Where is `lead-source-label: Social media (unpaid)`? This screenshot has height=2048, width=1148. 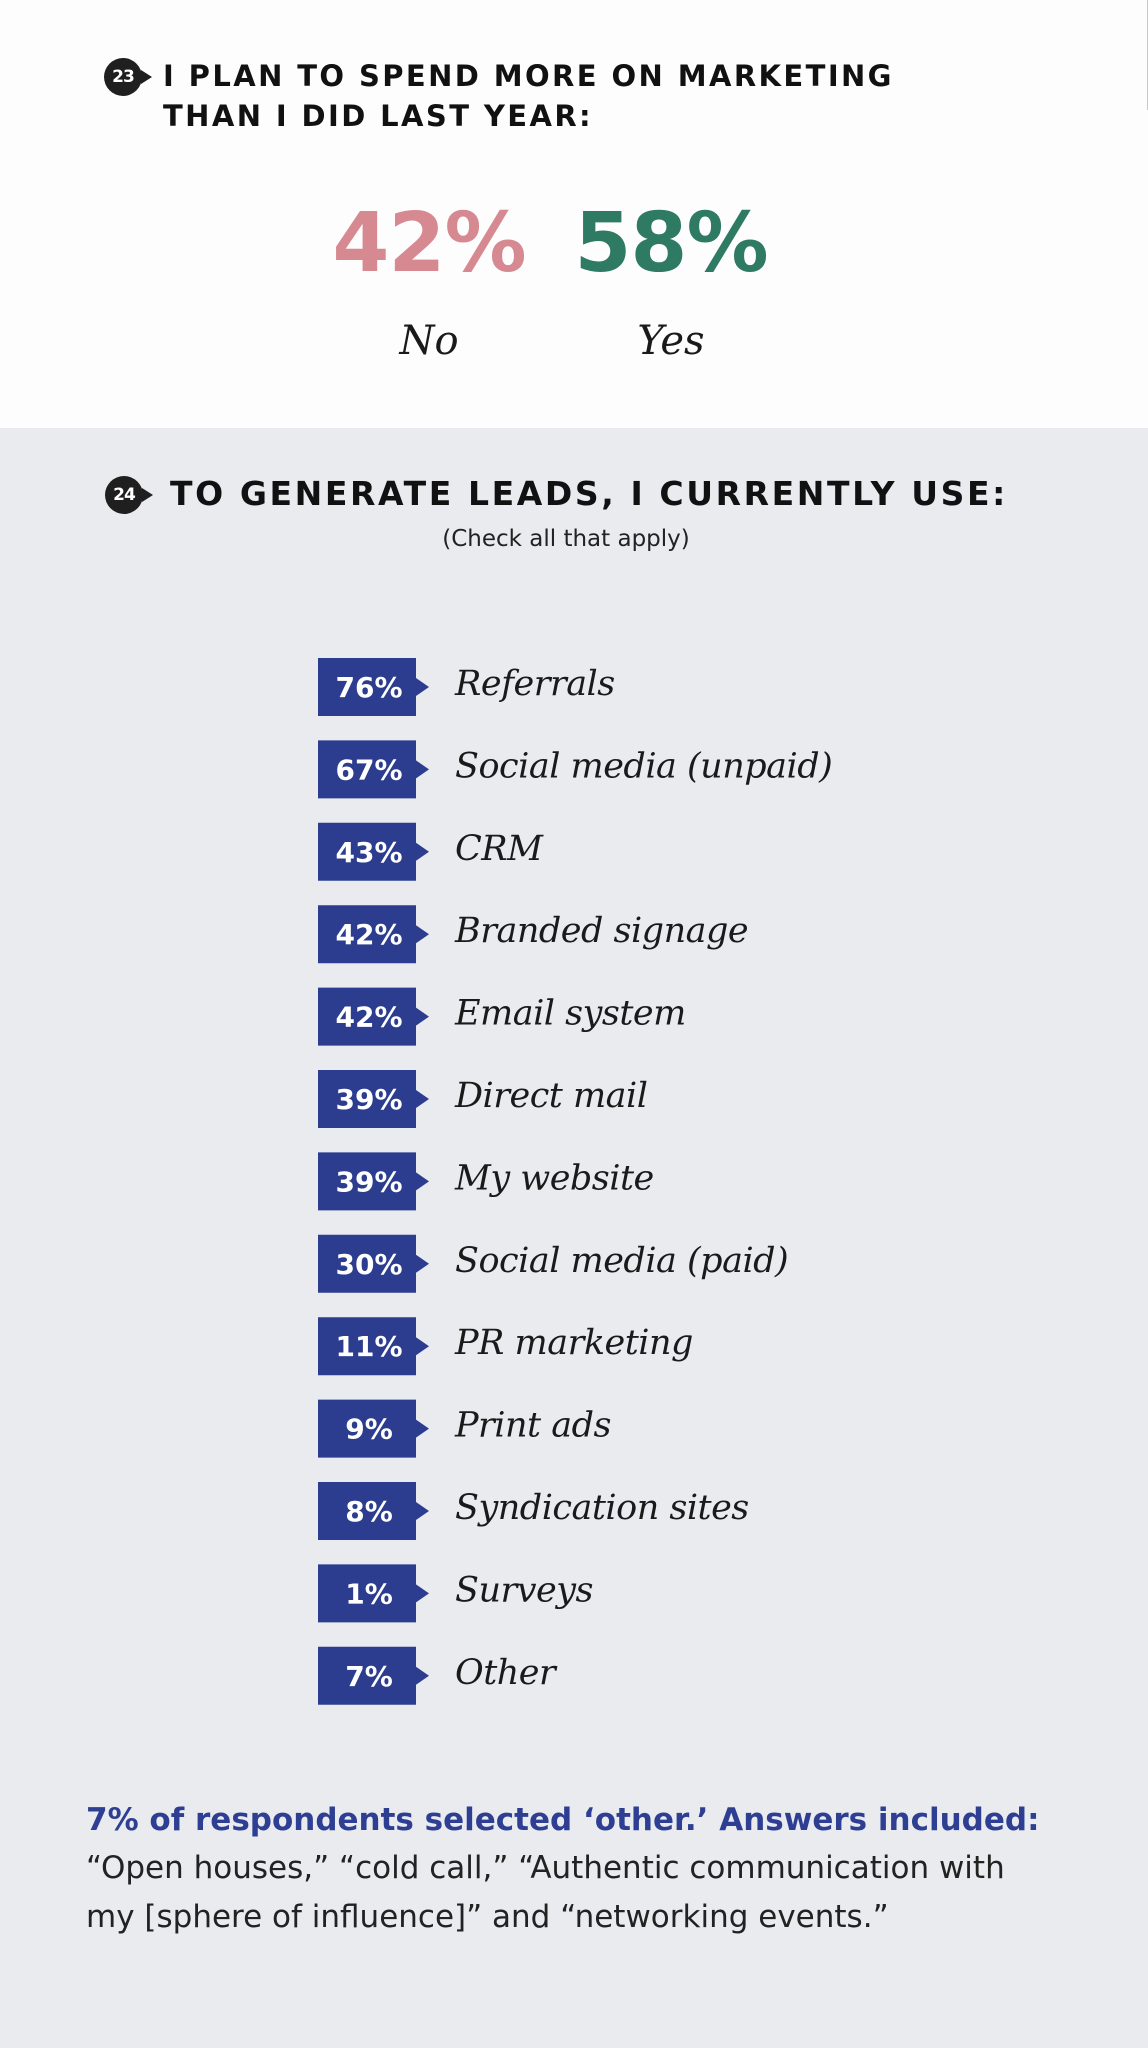
lead-source-label: Social media (unpaid) is located at coordinates (643, 766).